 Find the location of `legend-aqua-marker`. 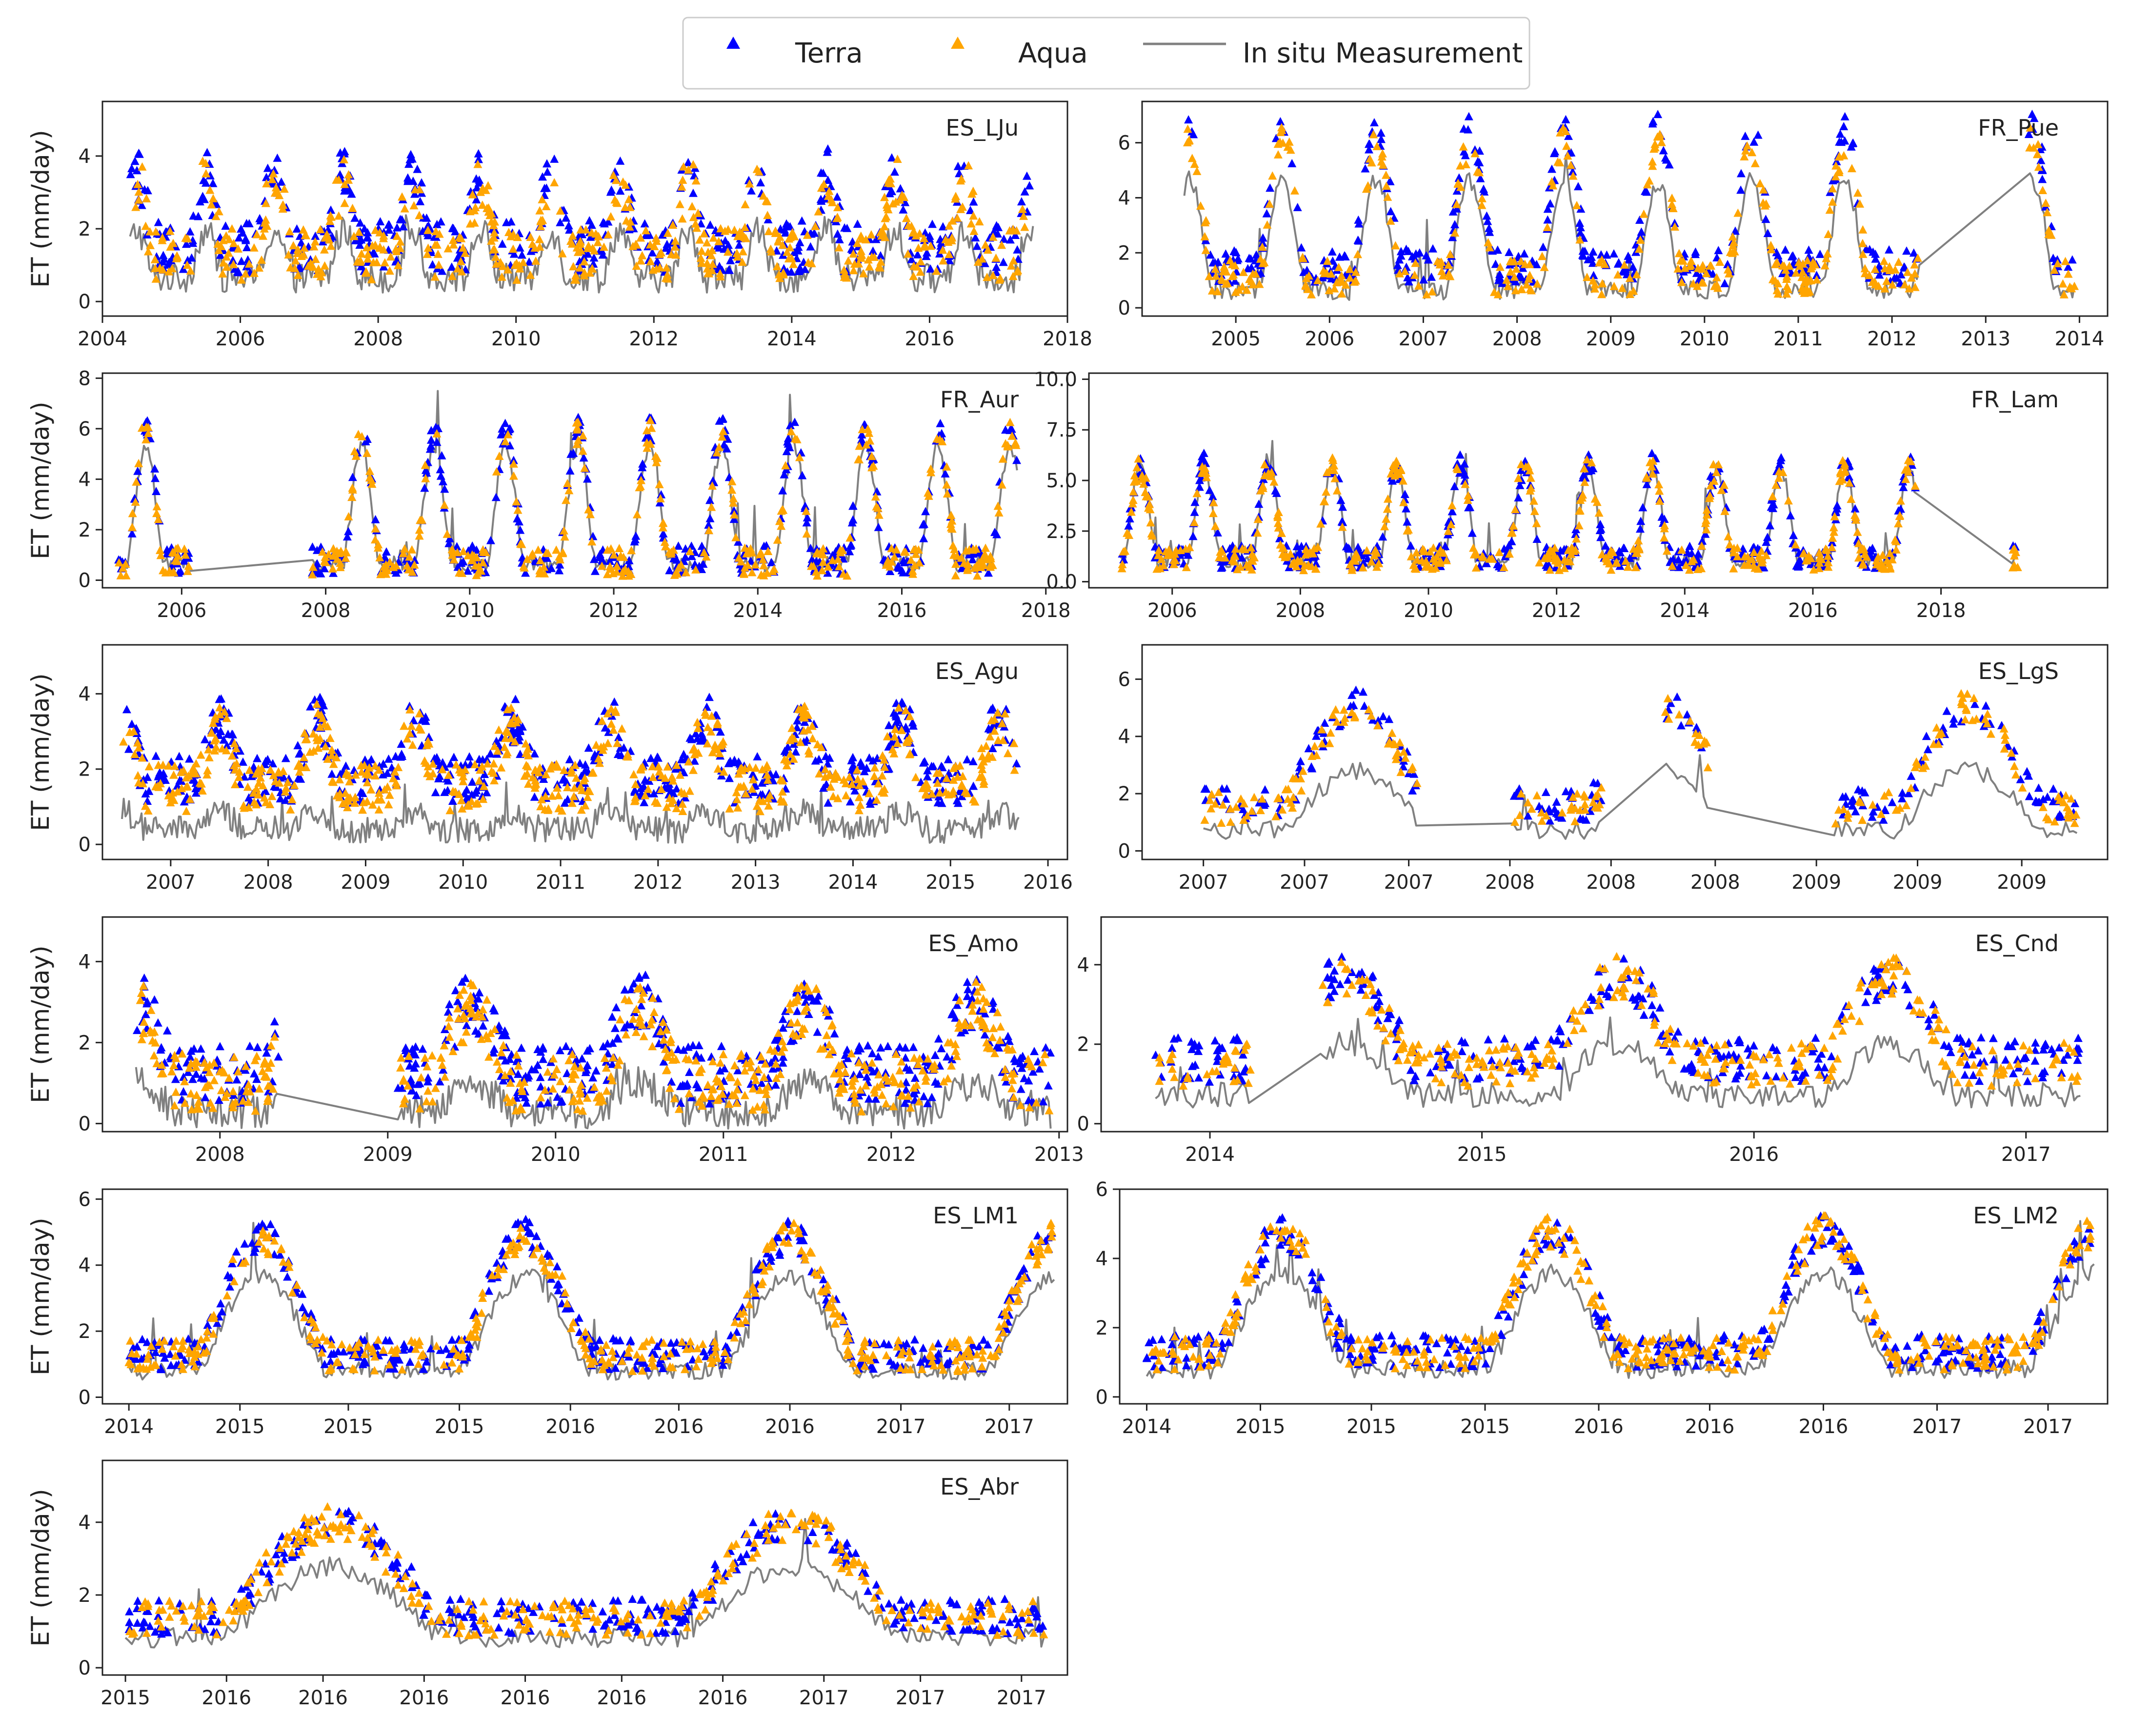

legend-aqua-marker is located at coordinates (958, 43).